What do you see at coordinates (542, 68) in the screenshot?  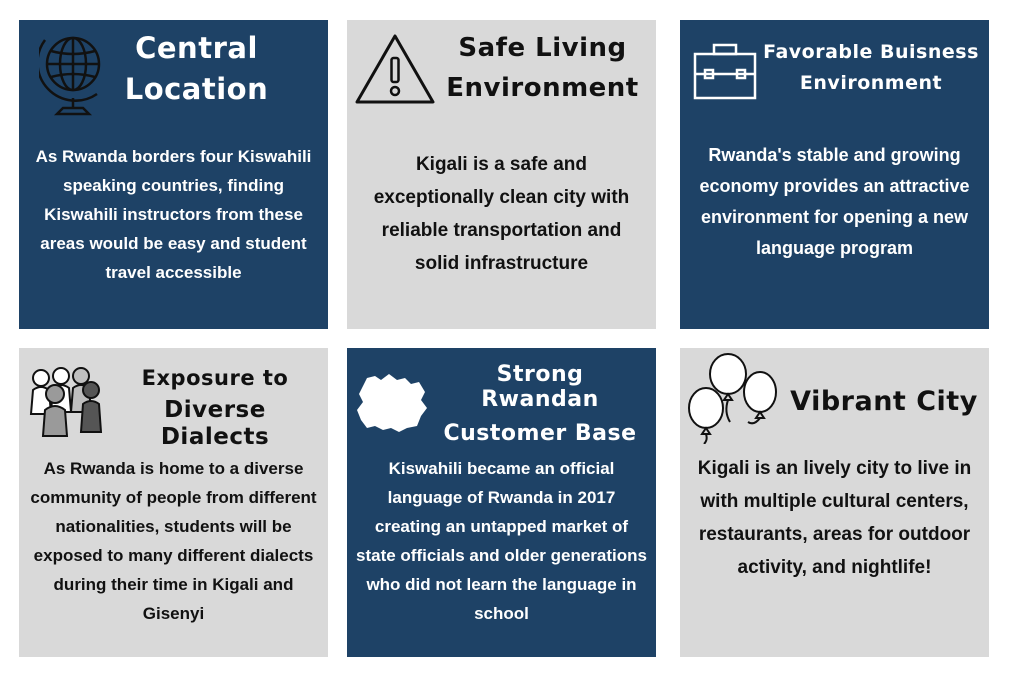 I see `tile-title: Safe Living Environment` at bounding box center [542, 68].